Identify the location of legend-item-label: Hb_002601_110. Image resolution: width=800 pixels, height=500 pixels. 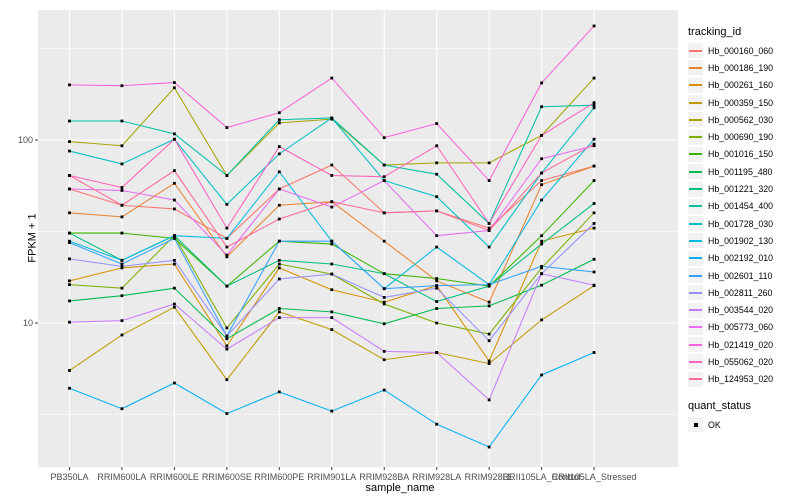
(740, 275).